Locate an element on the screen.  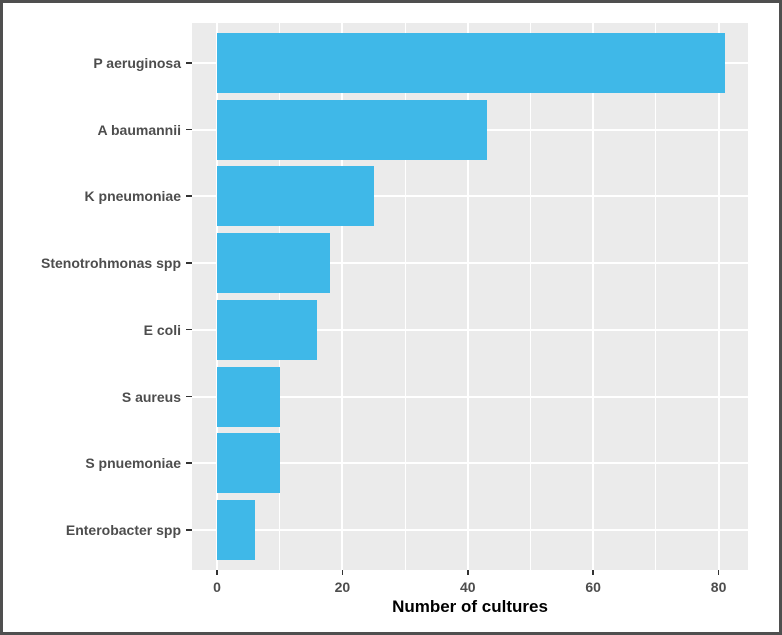
y-tick-e-coli is located at coordinates (189, 329).